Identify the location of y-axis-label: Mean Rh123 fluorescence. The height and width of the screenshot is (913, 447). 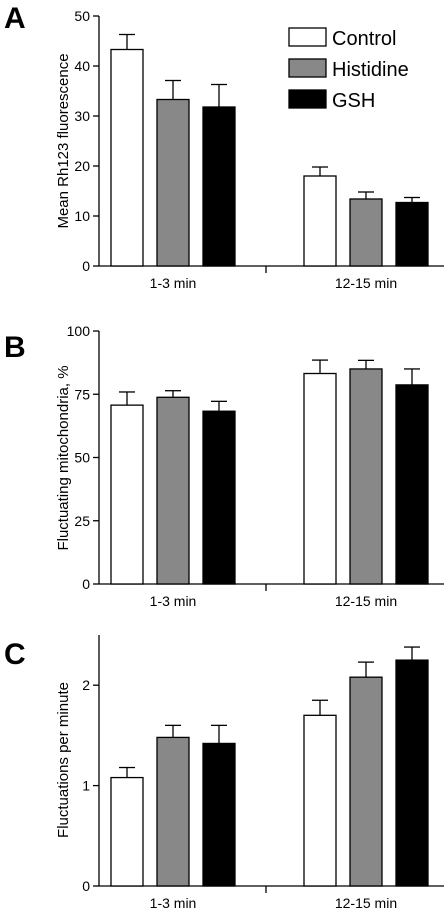
(63, 140).